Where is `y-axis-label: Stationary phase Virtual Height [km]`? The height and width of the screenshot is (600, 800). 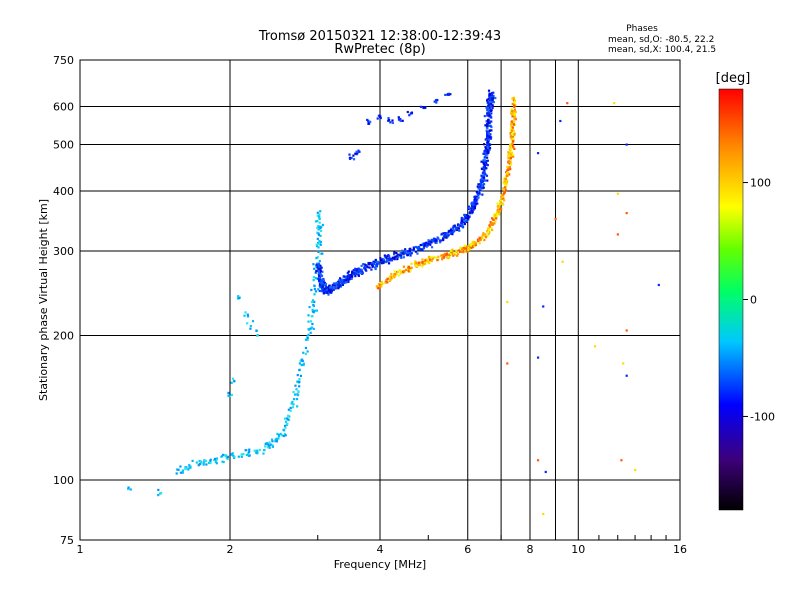
y-axis-label: Stationary phase Virtual Height [km] is located at coordinates (43, 300).